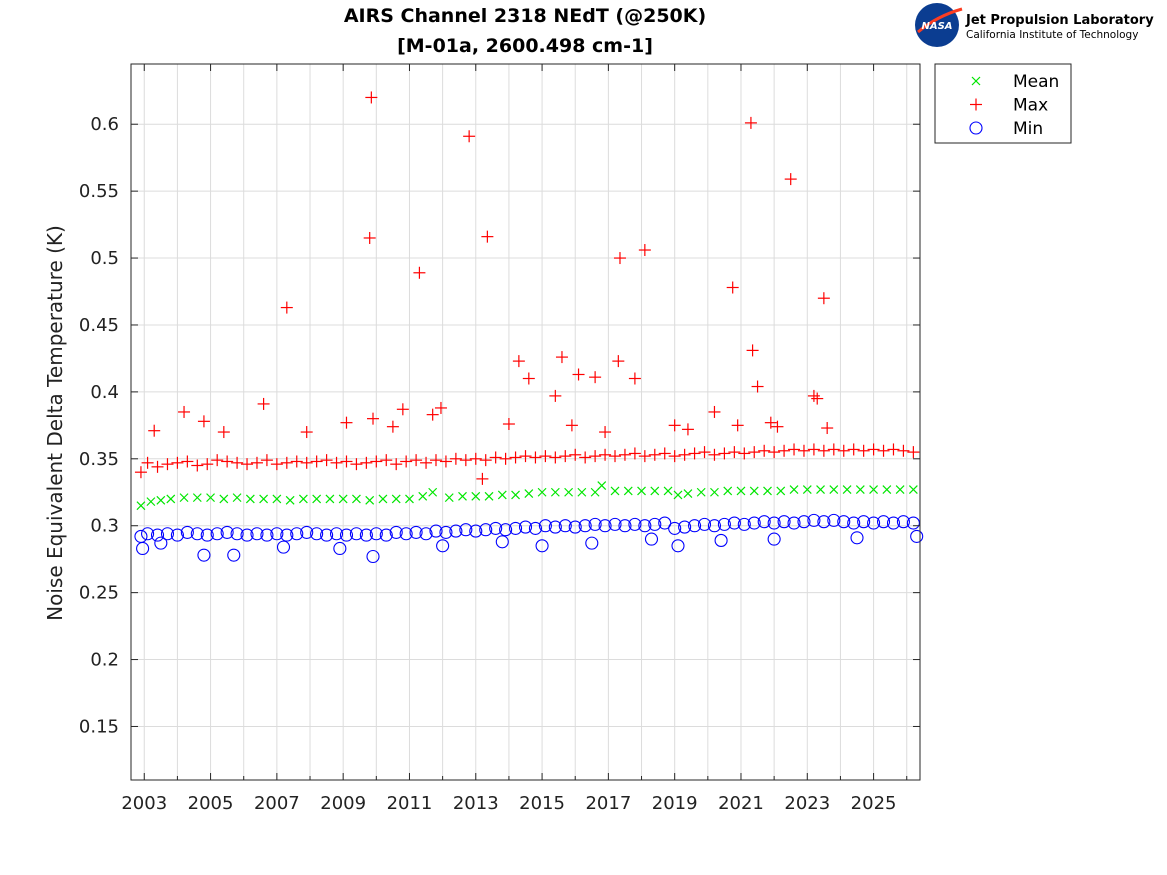  I want to click on legend-label-mean: Mean, so click(1036, 82).